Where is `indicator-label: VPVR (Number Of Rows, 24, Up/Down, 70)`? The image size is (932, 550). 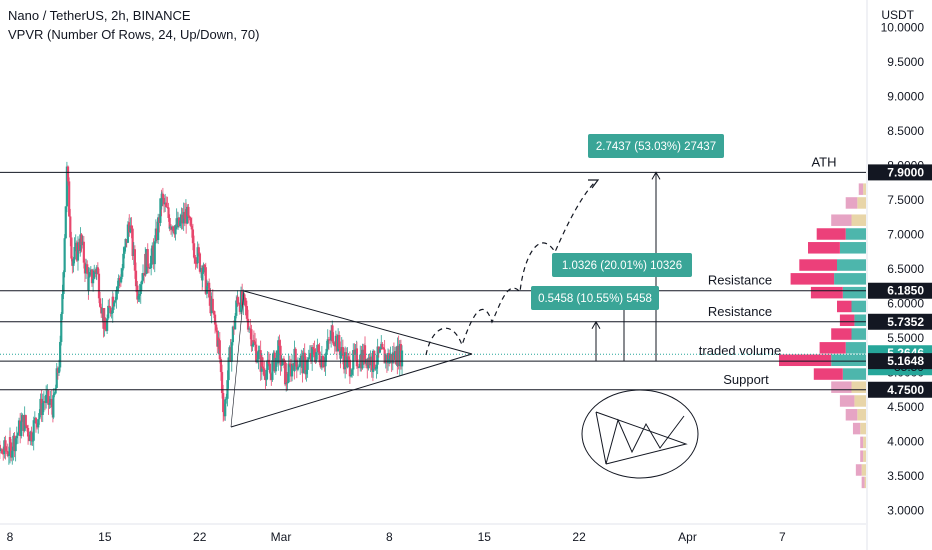 indicator-label: VPVR (Number Of Rows, 24, Up/Down, 70) is located at coordinates (134, 34).